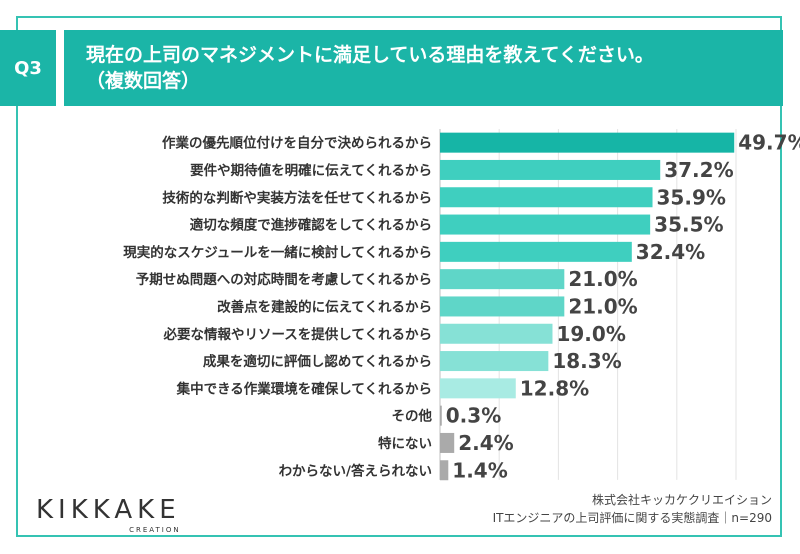 The image size is (800, 554). What do you see at coordinates (155, 530) in the screenshot?
I see `logo-subtext: CREATION` at bounding box center [155, 530].